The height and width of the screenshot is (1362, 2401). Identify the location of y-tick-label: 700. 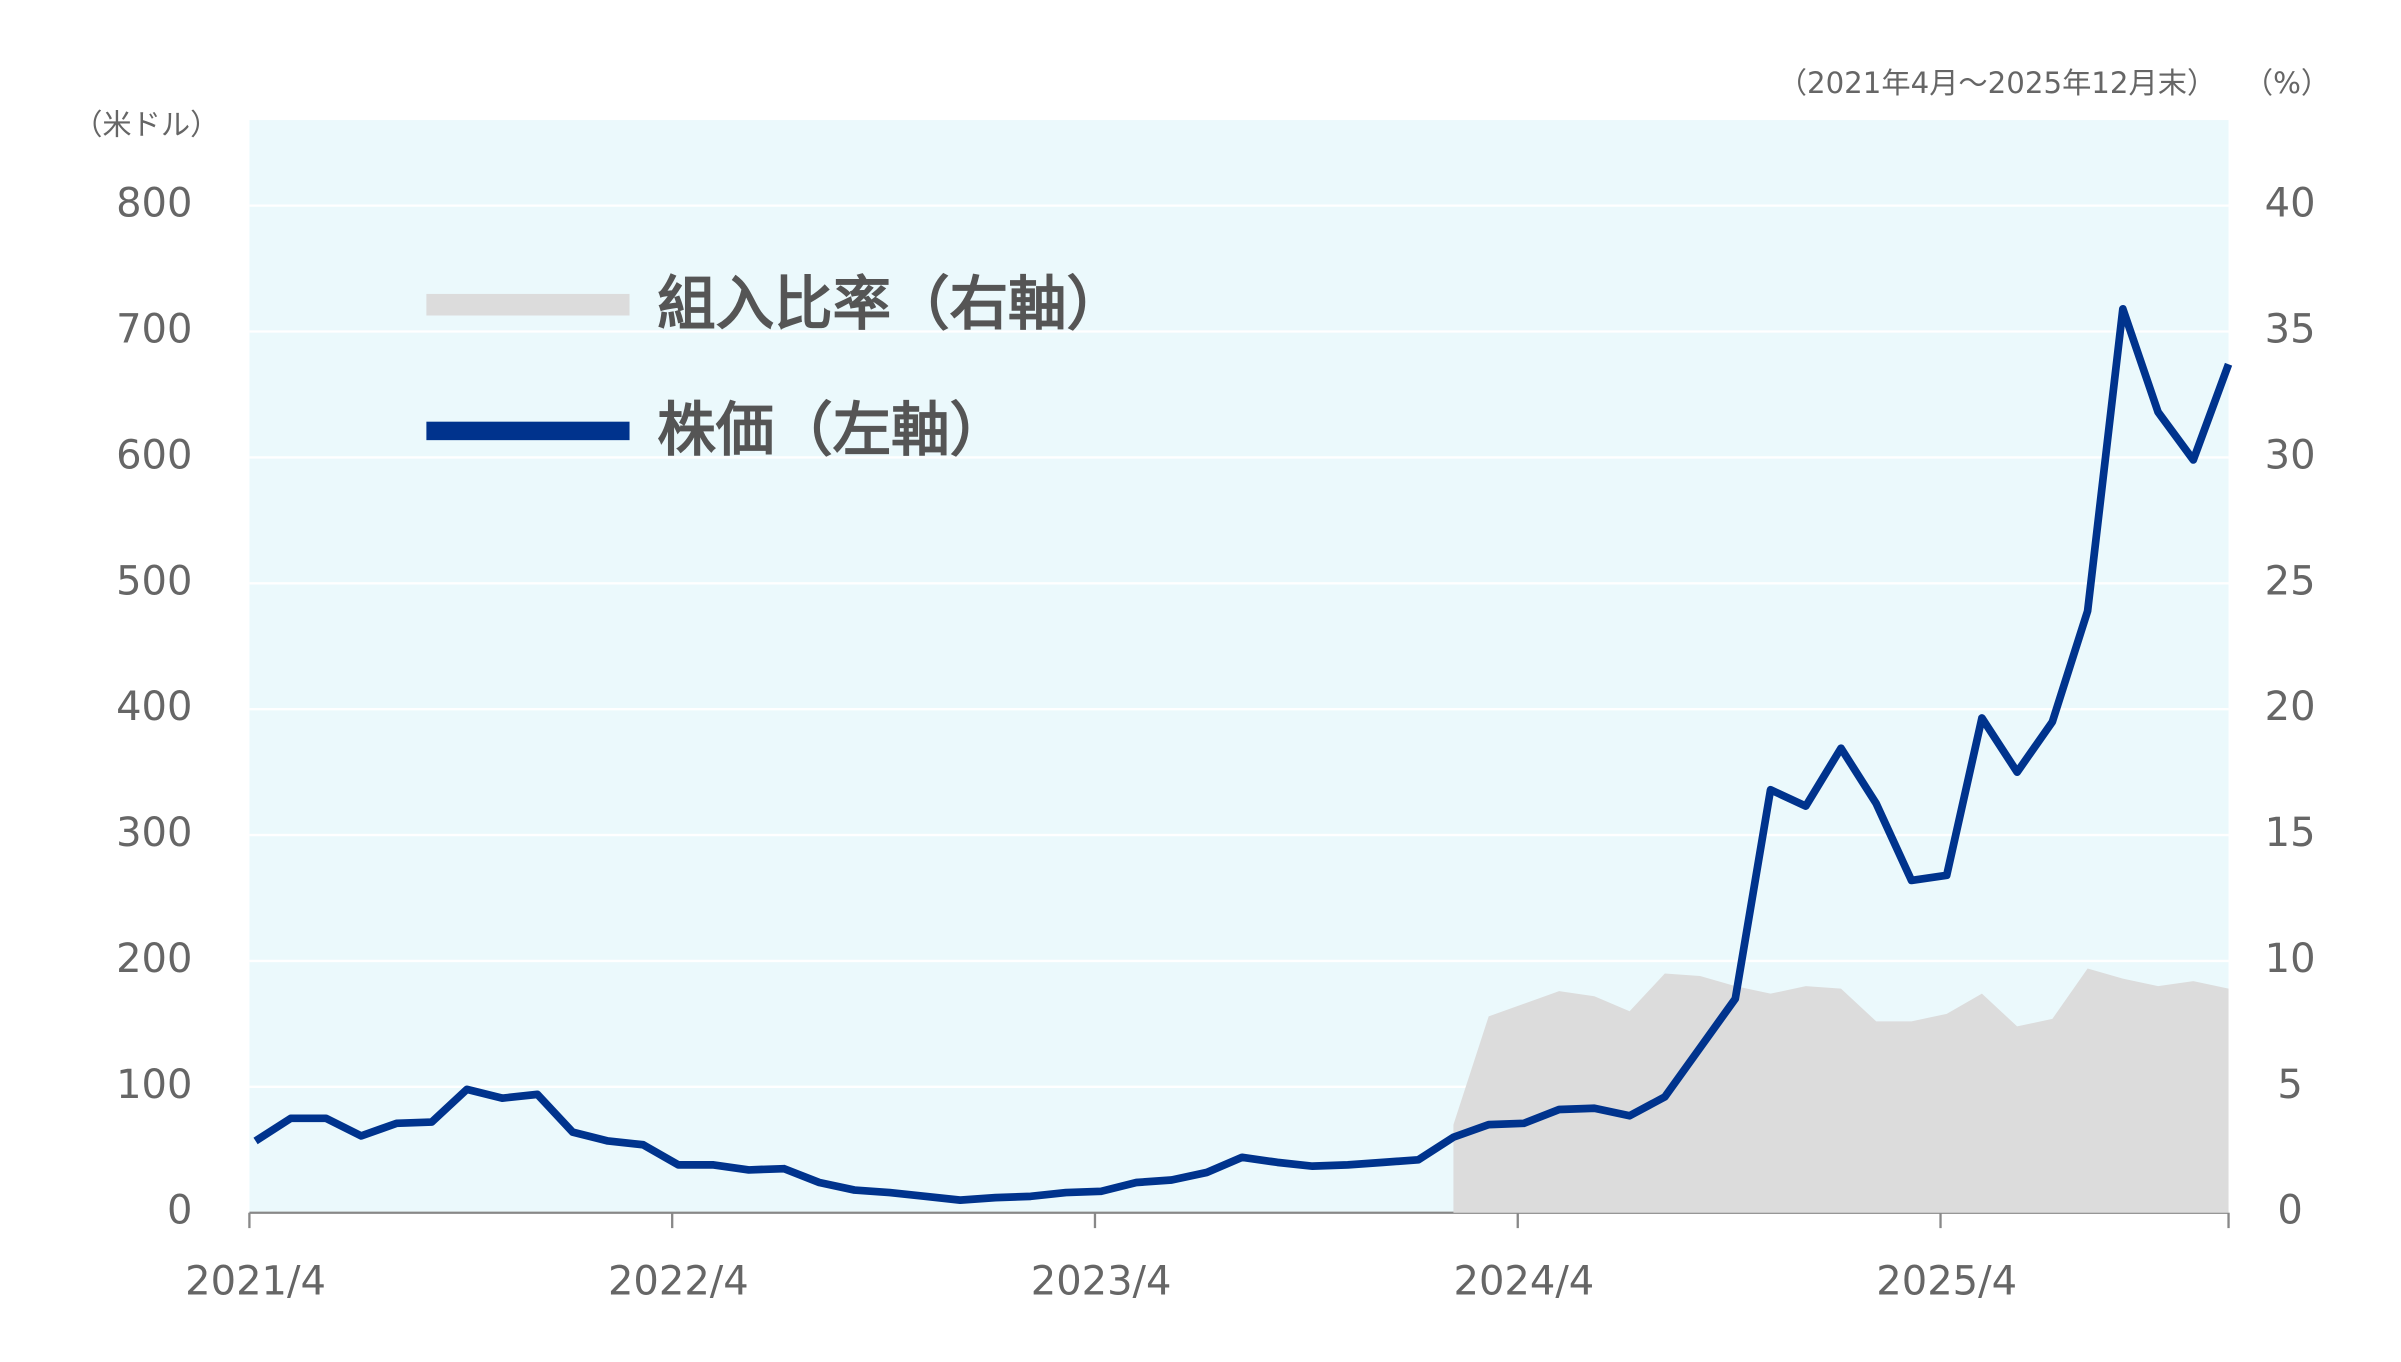
(154, 330).